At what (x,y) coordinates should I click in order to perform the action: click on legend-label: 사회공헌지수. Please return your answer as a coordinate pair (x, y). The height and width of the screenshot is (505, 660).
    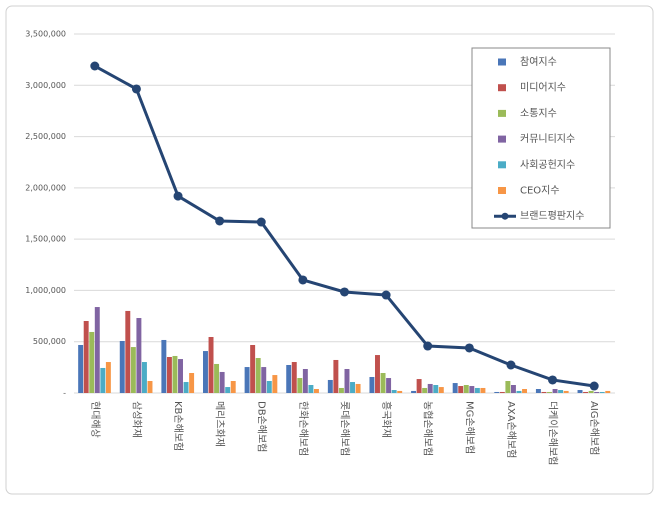
    Looking at the image, I should click on (547, 165).